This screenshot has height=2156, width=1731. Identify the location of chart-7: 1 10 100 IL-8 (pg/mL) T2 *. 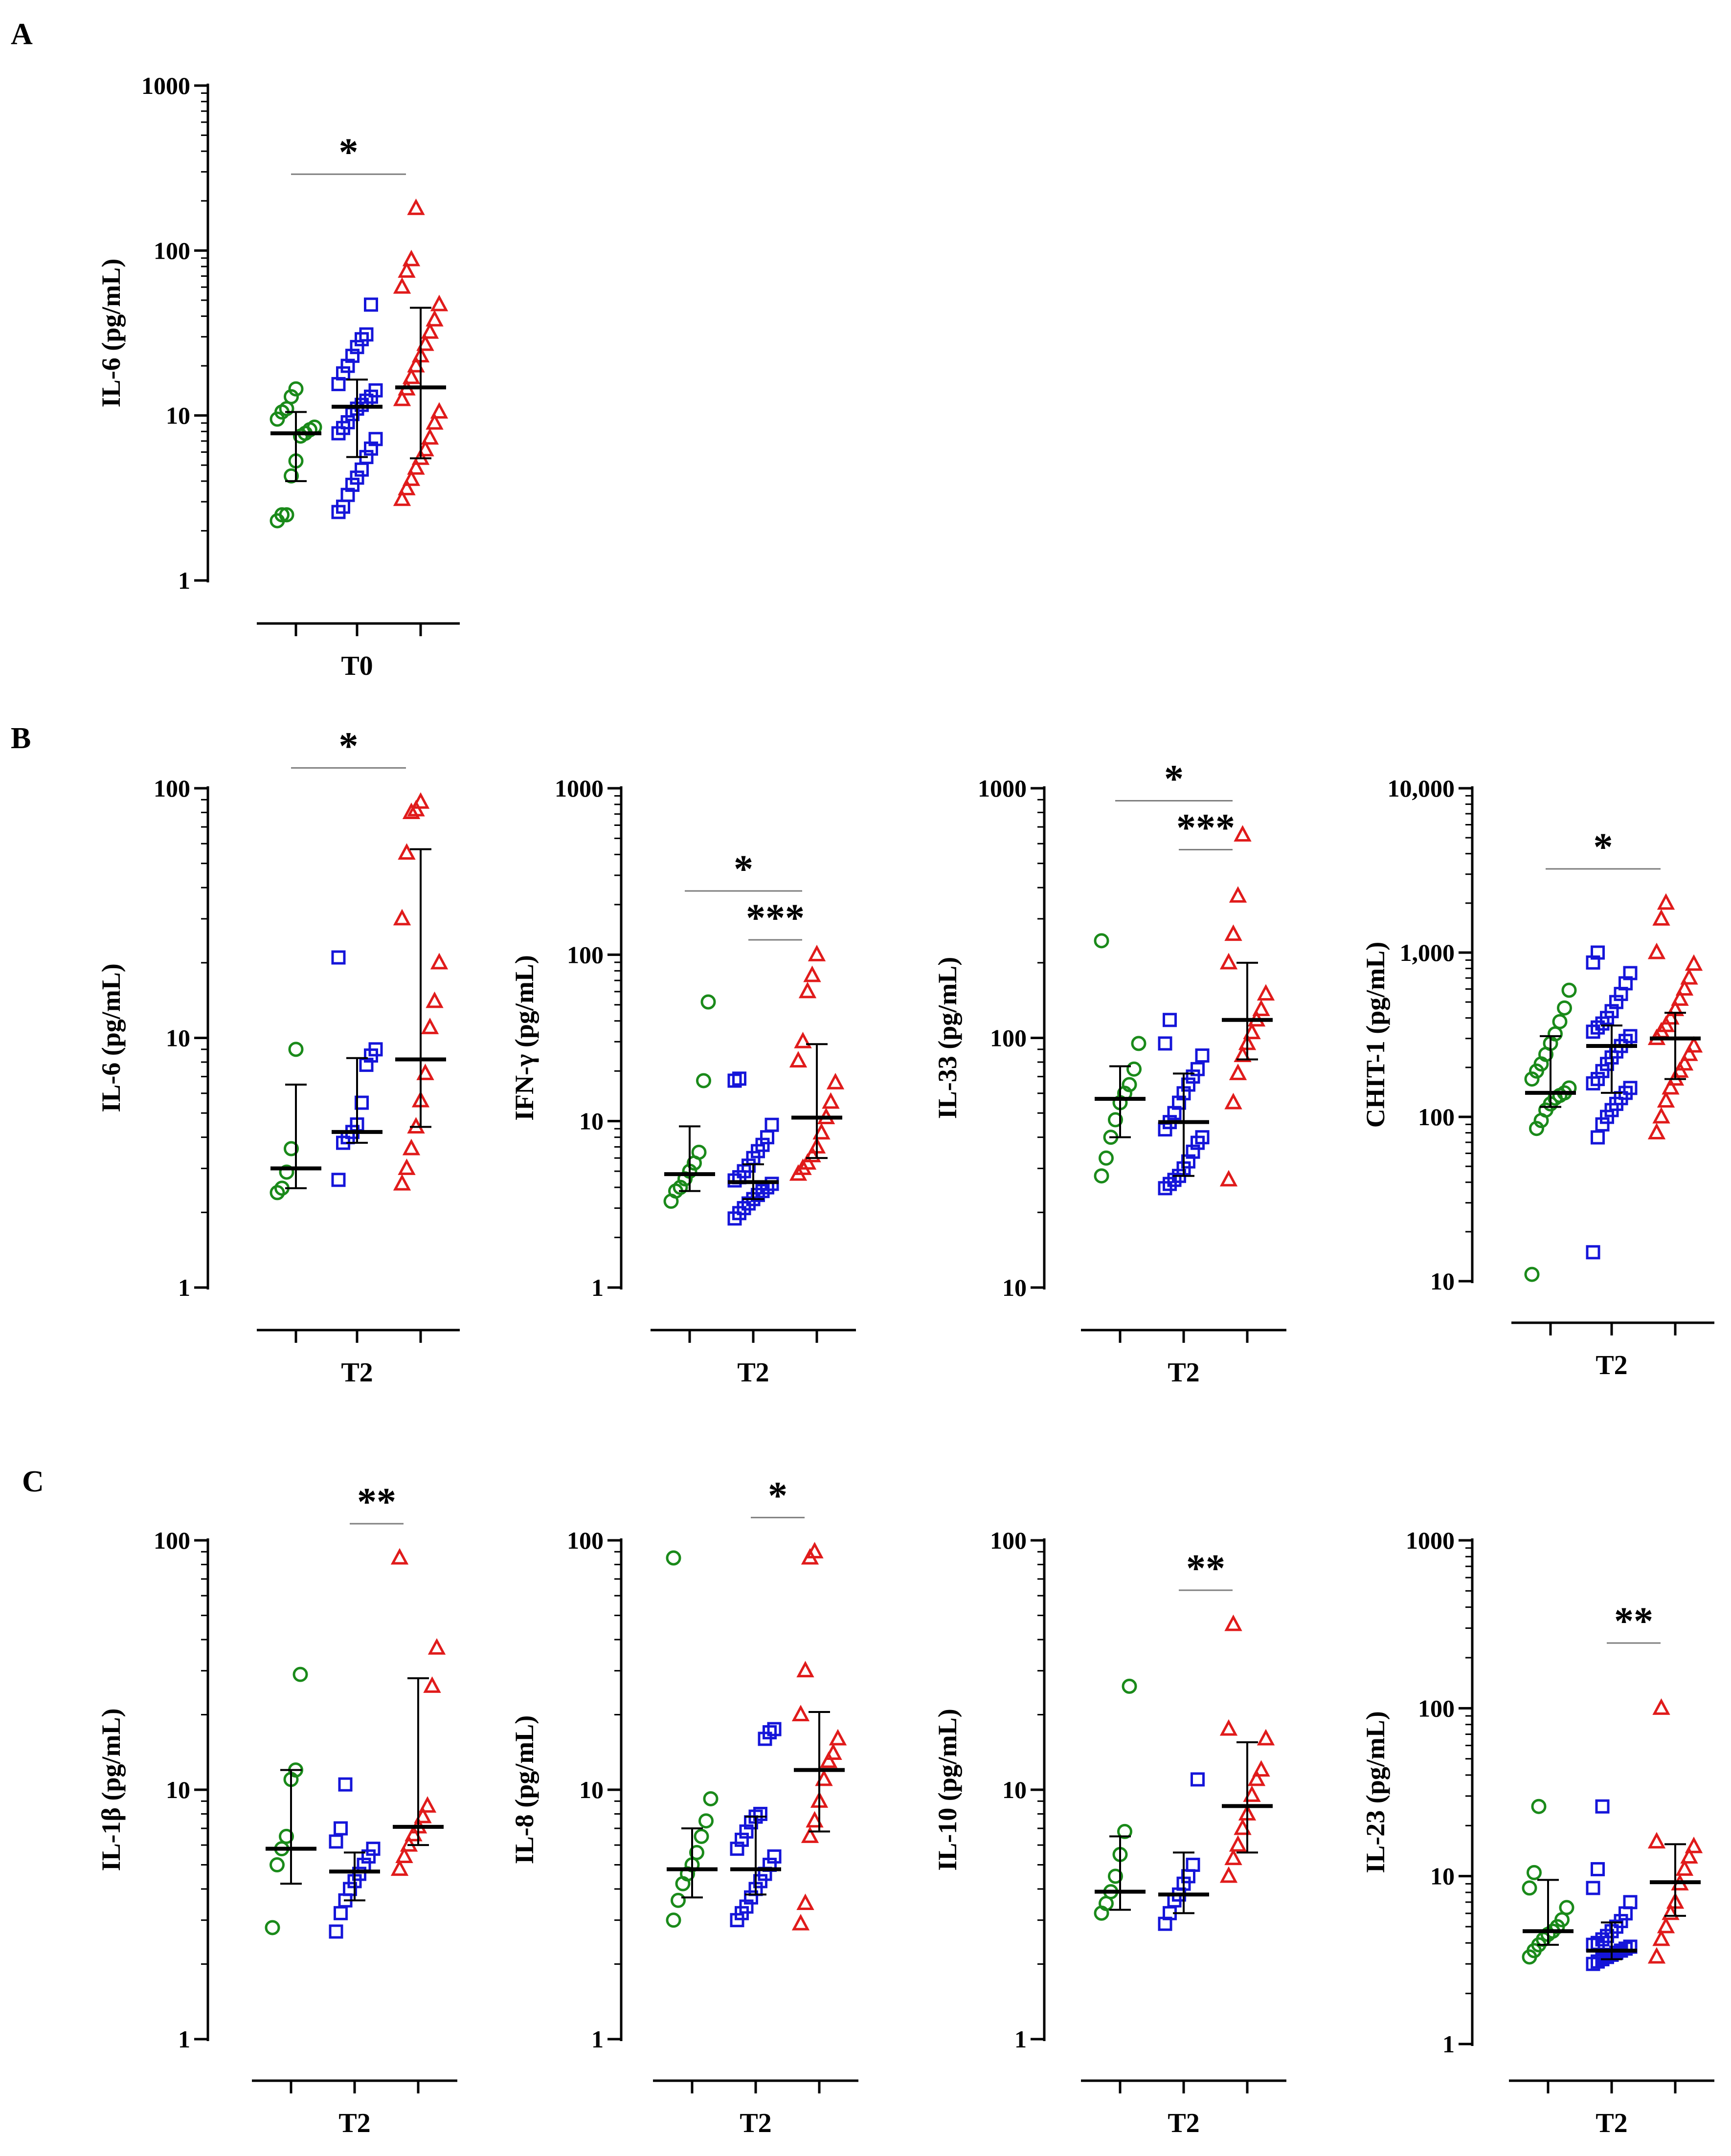
(684, 1806).